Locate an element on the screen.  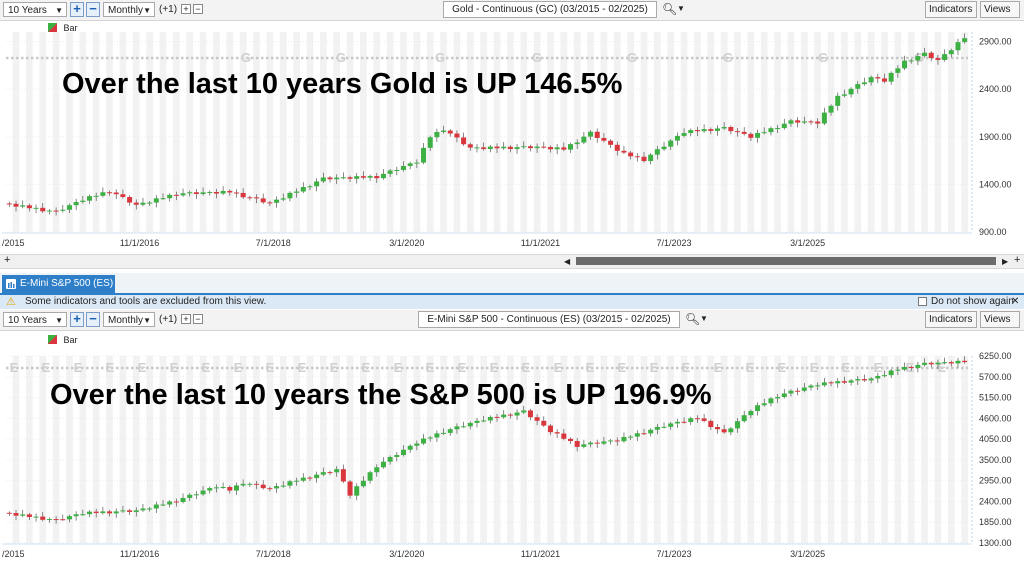
close-icon: ✕ is located at coordinates (1015, 301).